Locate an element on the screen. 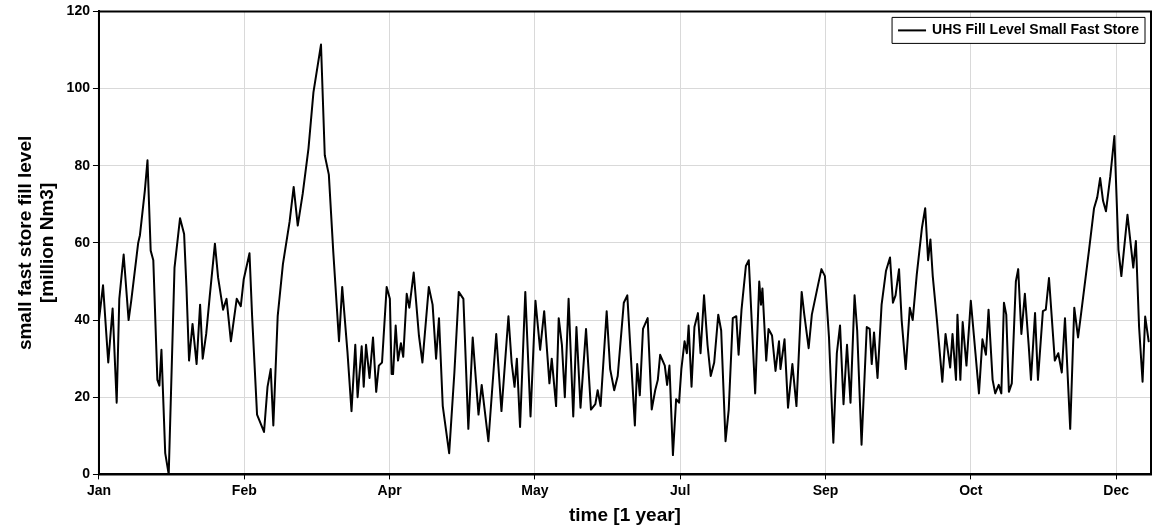  x-tick-label: May is located at coordinates (535, 489).